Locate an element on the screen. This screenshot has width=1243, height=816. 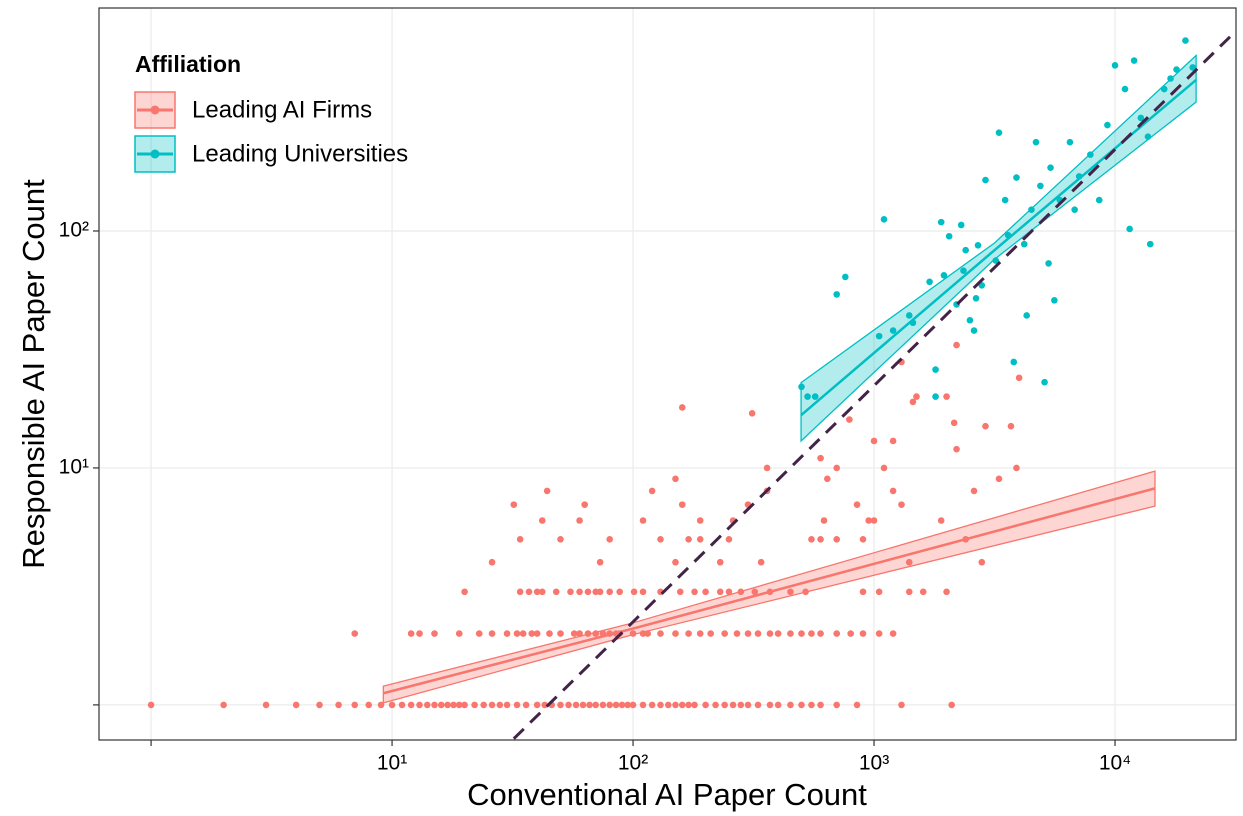
x-tick-label: 10² is located at coordinates (633, 763).